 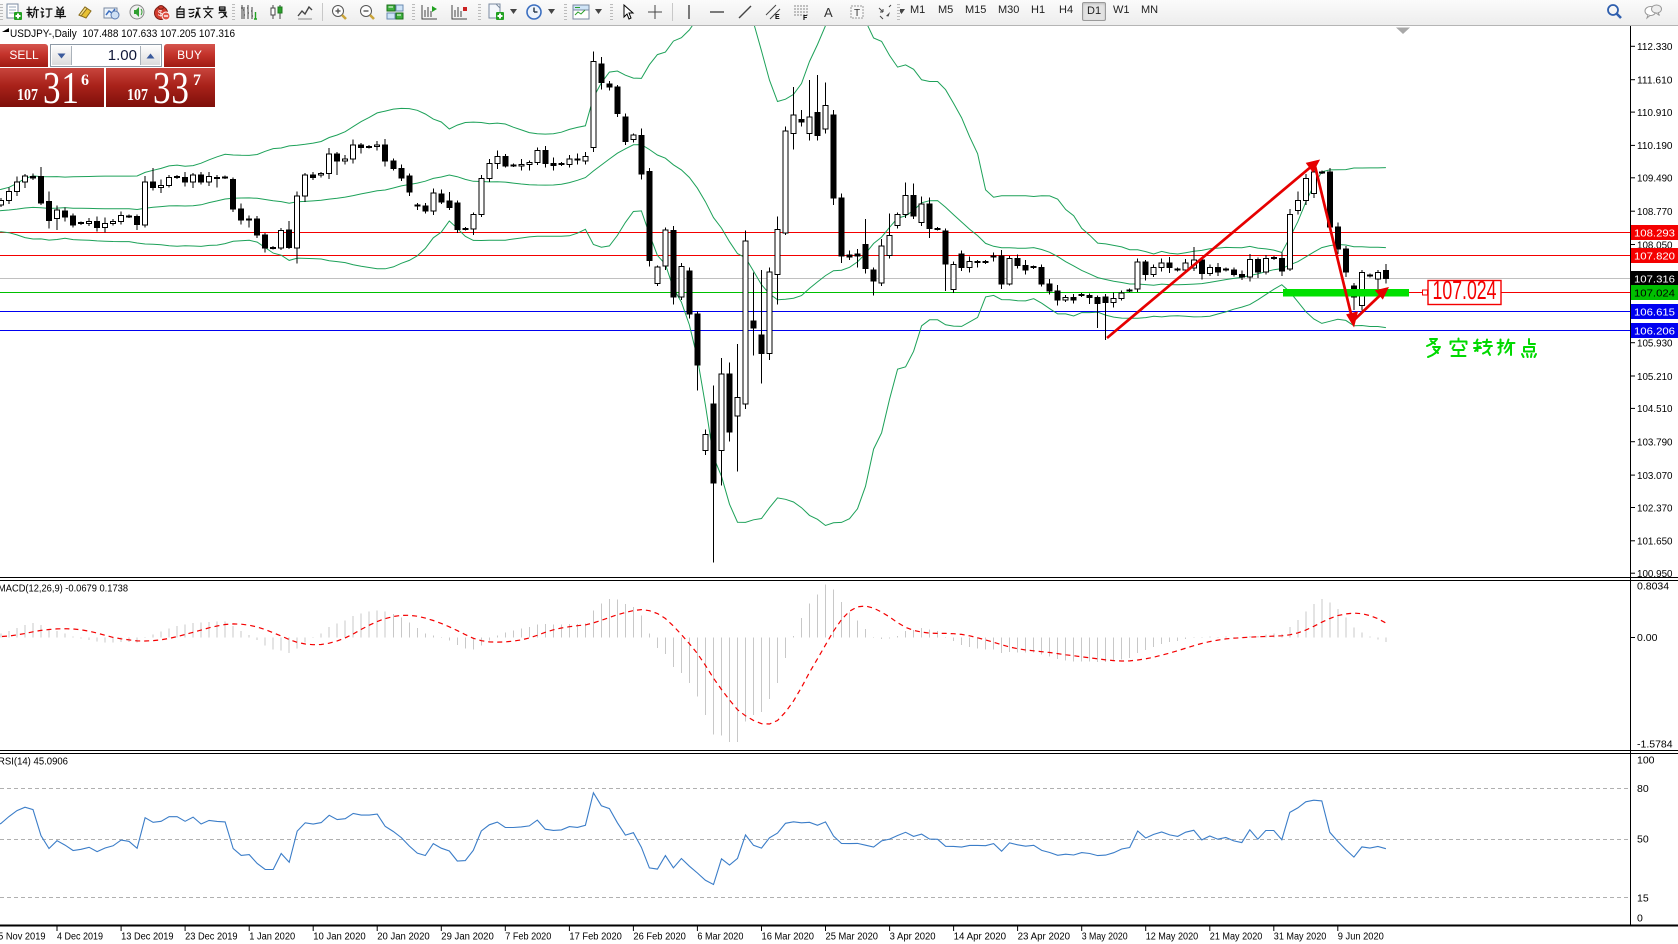 What do you see at coordinates (1655, 377) in the screenshot?
I see `svg-text: 105.210` at bounding box center [1655, 377].